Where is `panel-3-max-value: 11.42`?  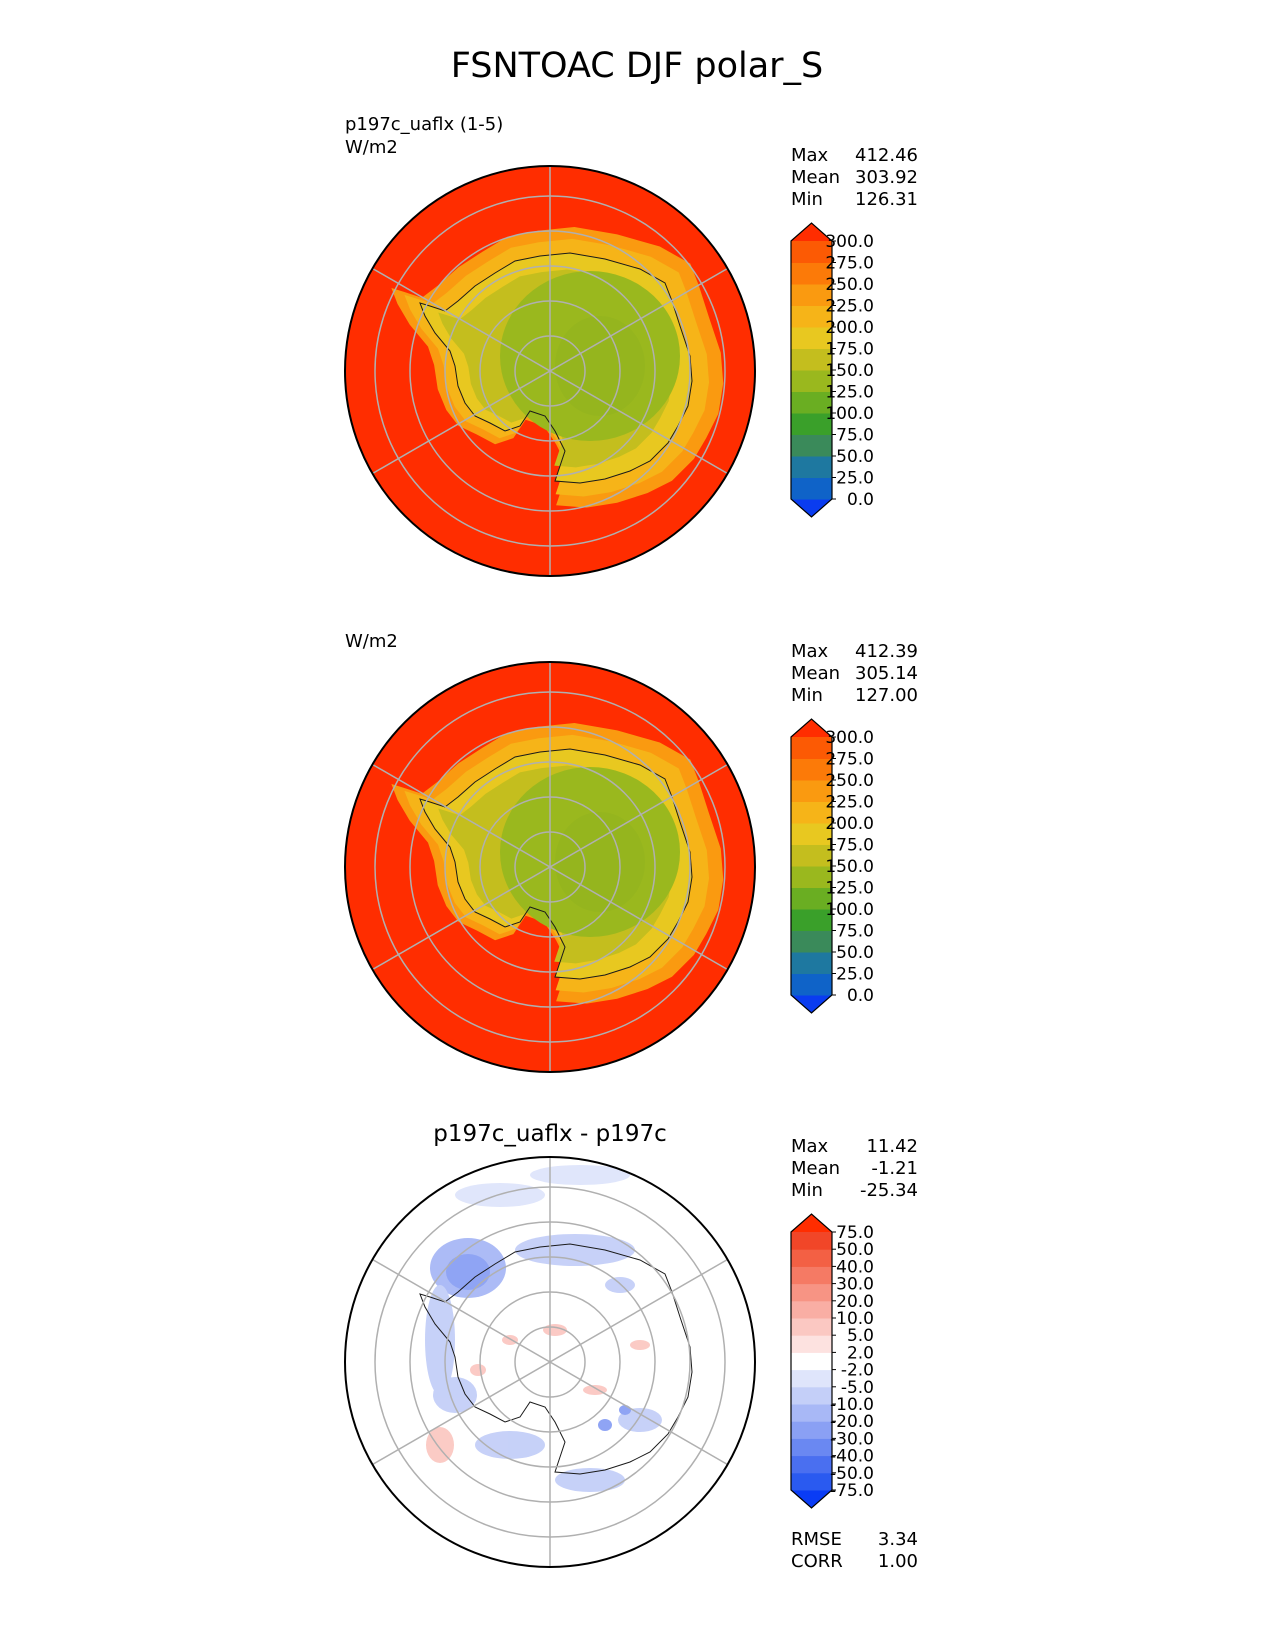
panel-3-max-value: 11.42 is located at coordinates (892, 1146).